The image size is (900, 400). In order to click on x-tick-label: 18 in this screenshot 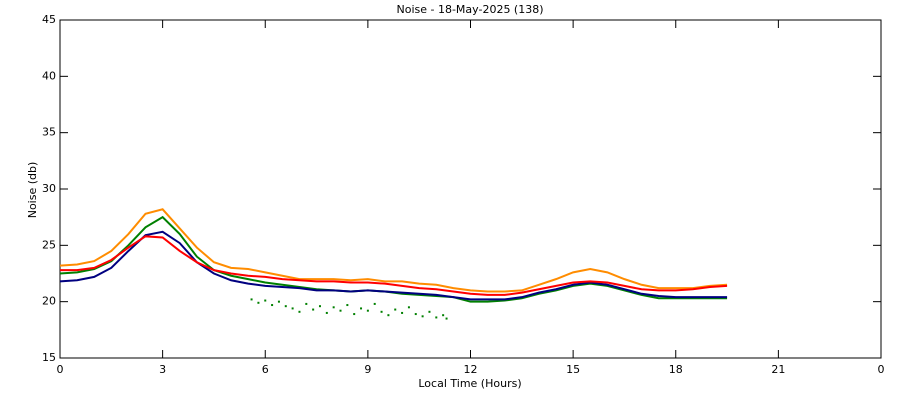, I will do `click(676, 369)`.